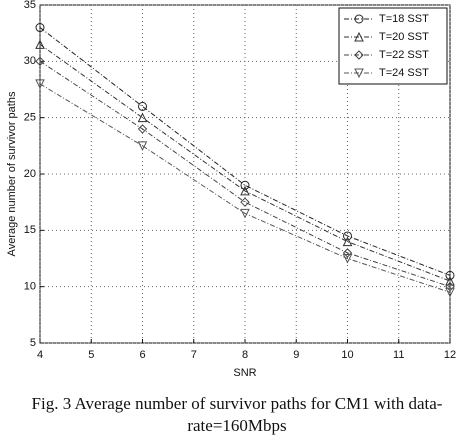  I want to click on y-tick-label: 20, so click(30, 174).